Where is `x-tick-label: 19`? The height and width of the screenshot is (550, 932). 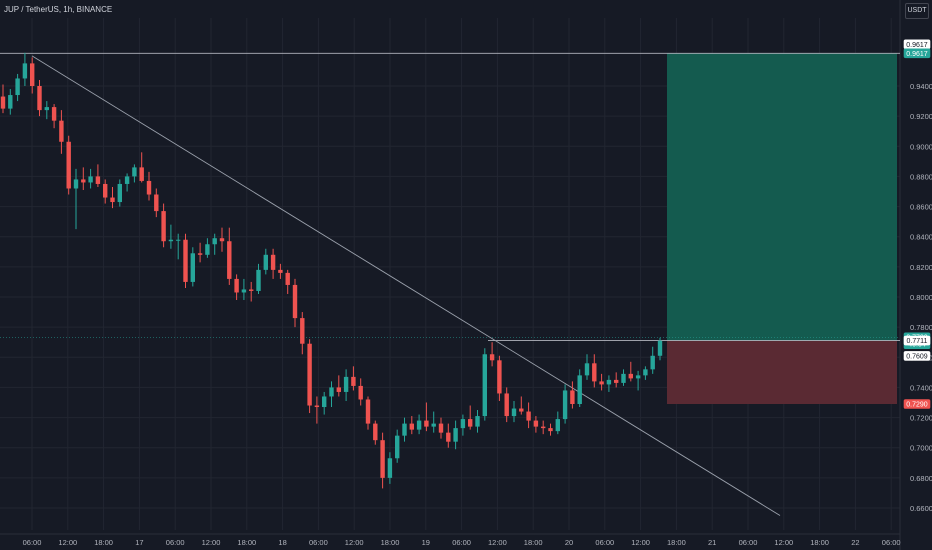
x-tick-label: 19 is located at coordinates (426, 542).